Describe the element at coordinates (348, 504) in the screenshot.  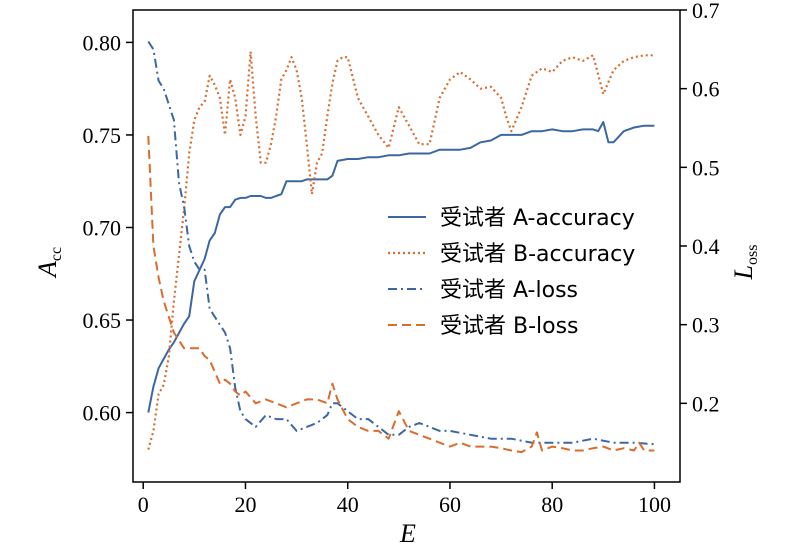
I see `x-tick-label-2: 40` at that location.